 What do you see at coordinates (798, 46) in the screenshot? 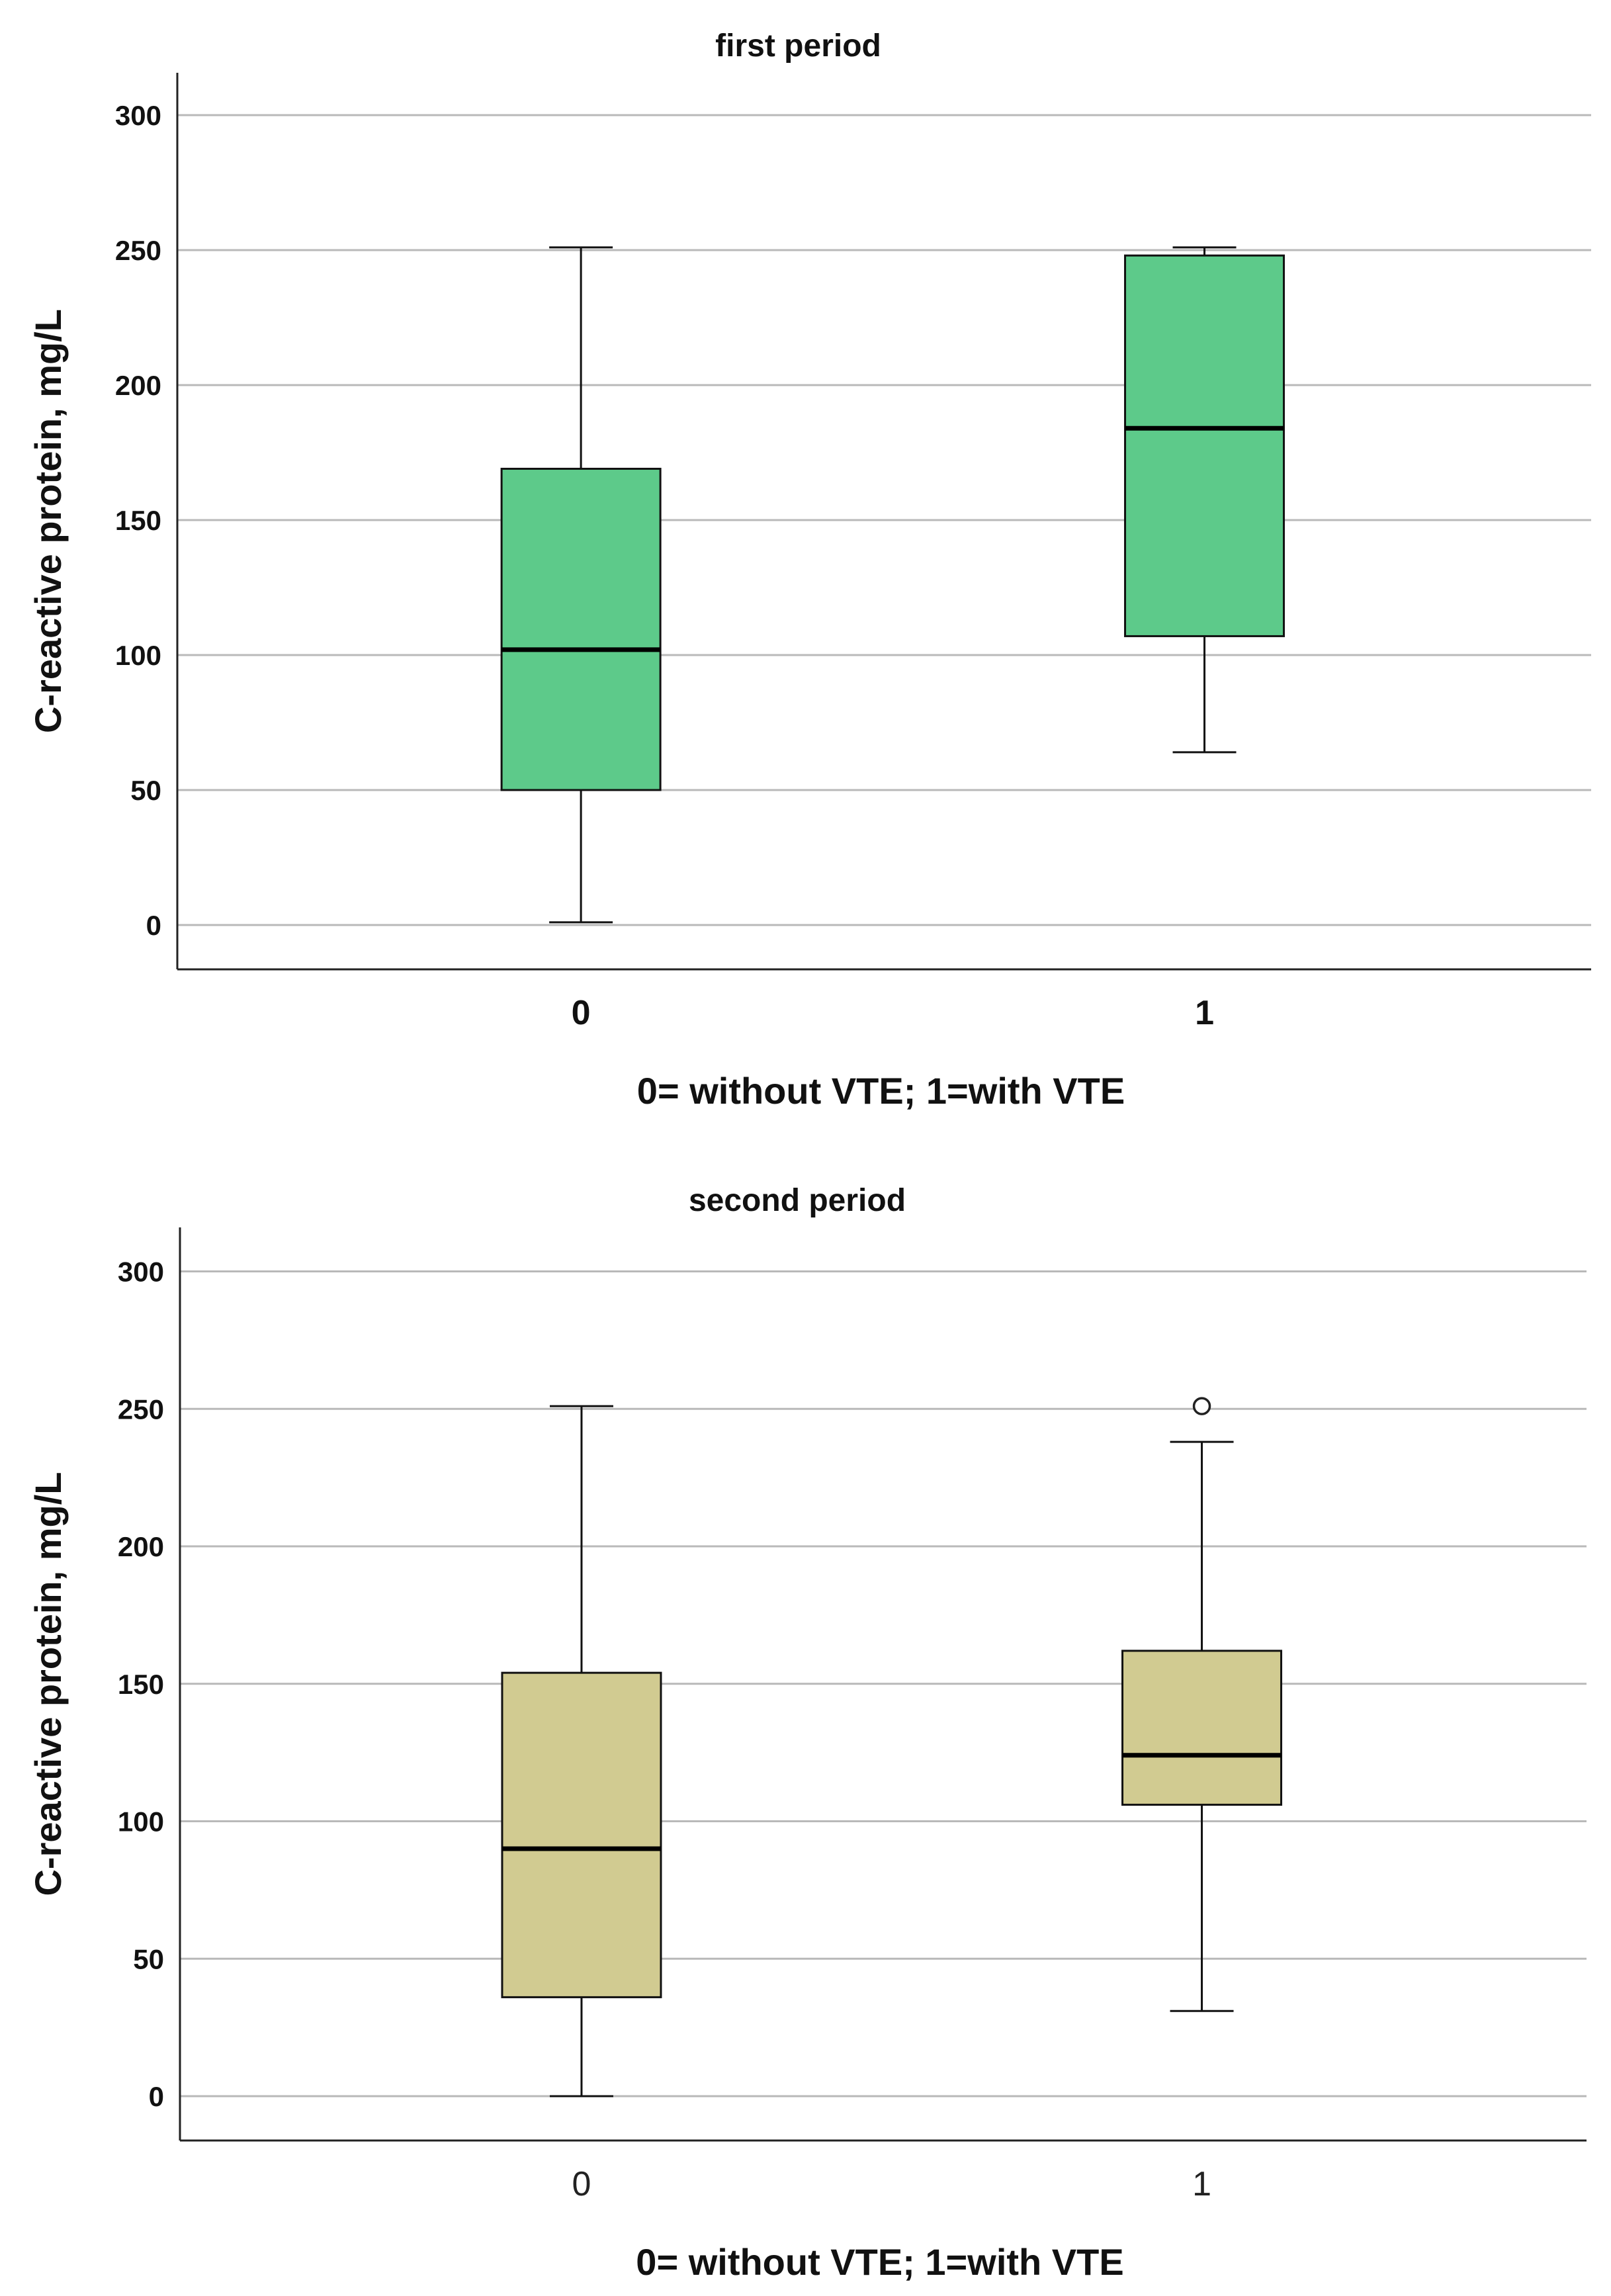
I see `chart-title: first period` at bounding box center [798, 46].